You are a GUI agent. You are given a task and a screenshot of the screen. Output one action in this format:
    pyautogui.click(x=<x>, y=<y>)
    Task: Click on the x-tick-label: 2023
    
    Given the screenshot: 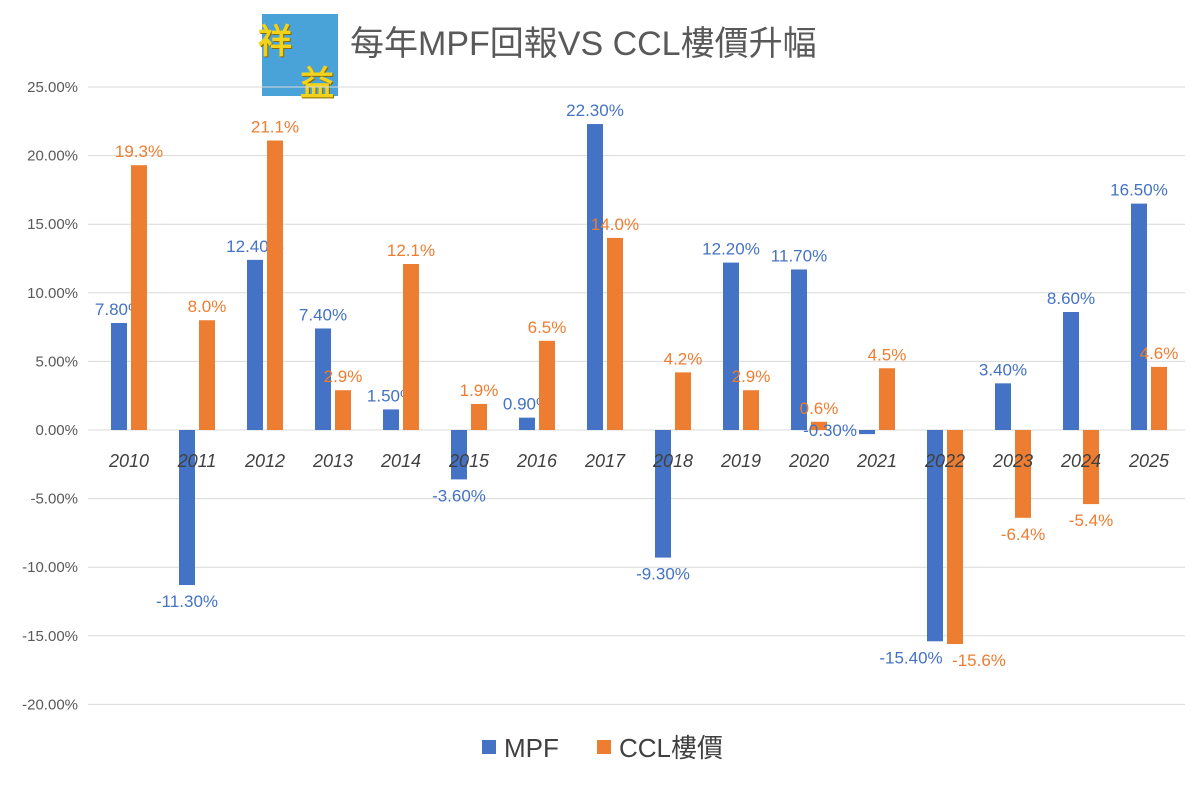 What is the action you would take?
    pyautogui.click(x=1012, y=461)
    